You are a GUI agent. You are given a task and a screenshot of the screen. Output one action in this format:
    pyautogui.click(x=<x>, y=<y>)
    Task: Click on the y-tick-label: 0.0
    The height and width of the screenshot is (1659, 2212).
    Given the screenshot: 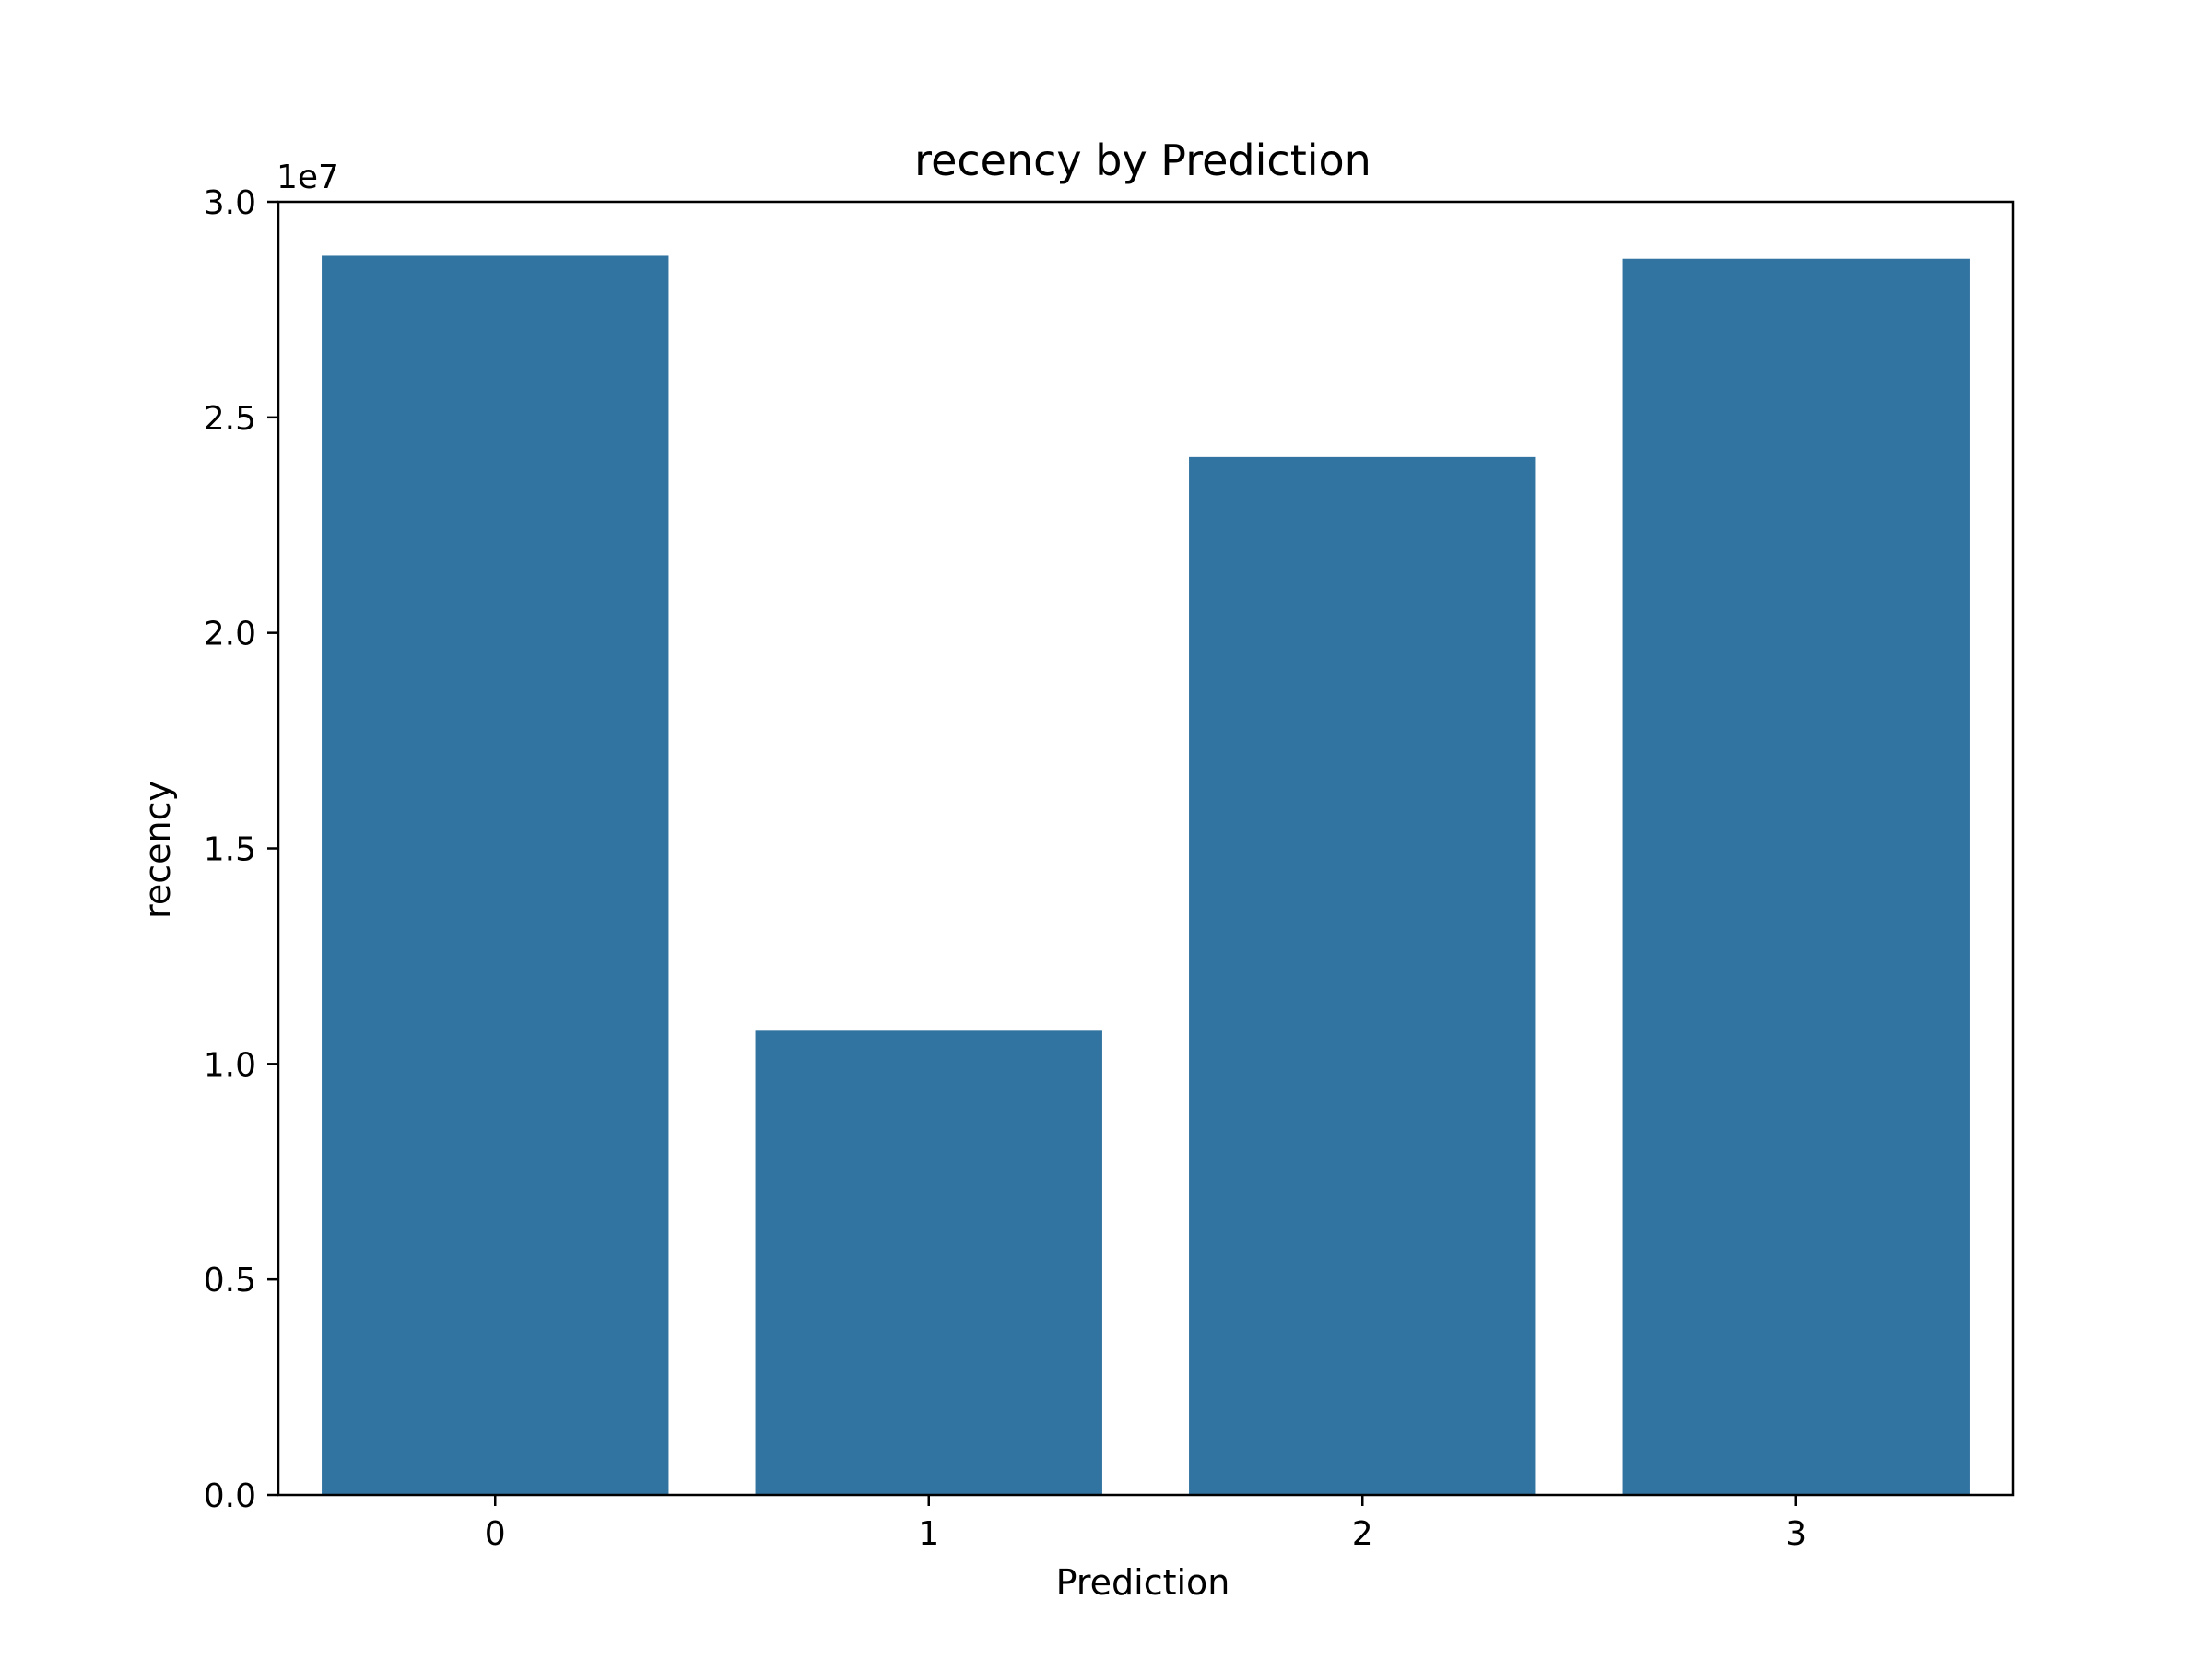 What is the action you would take?
    pyautogui.click(x=230, y=1496)
    